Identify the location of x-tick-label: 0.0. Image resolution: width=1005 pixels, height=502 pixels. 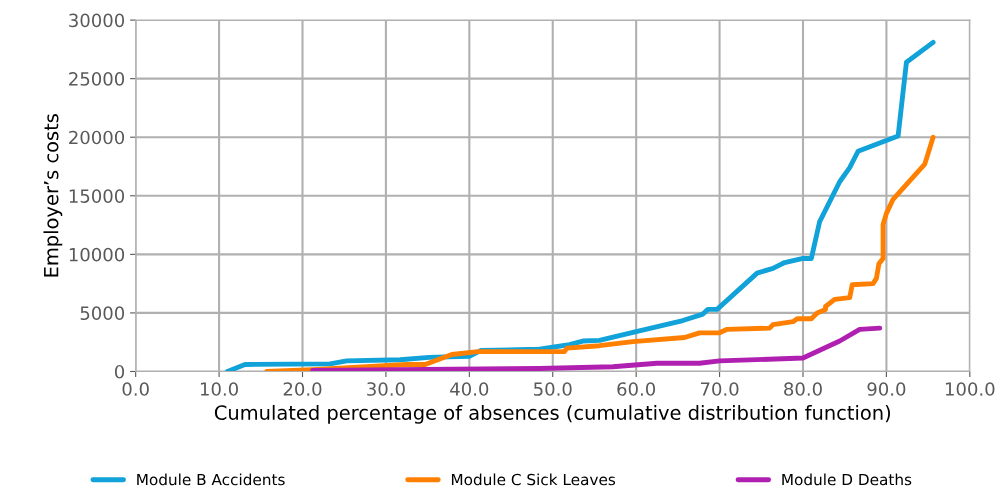
(135, 389).